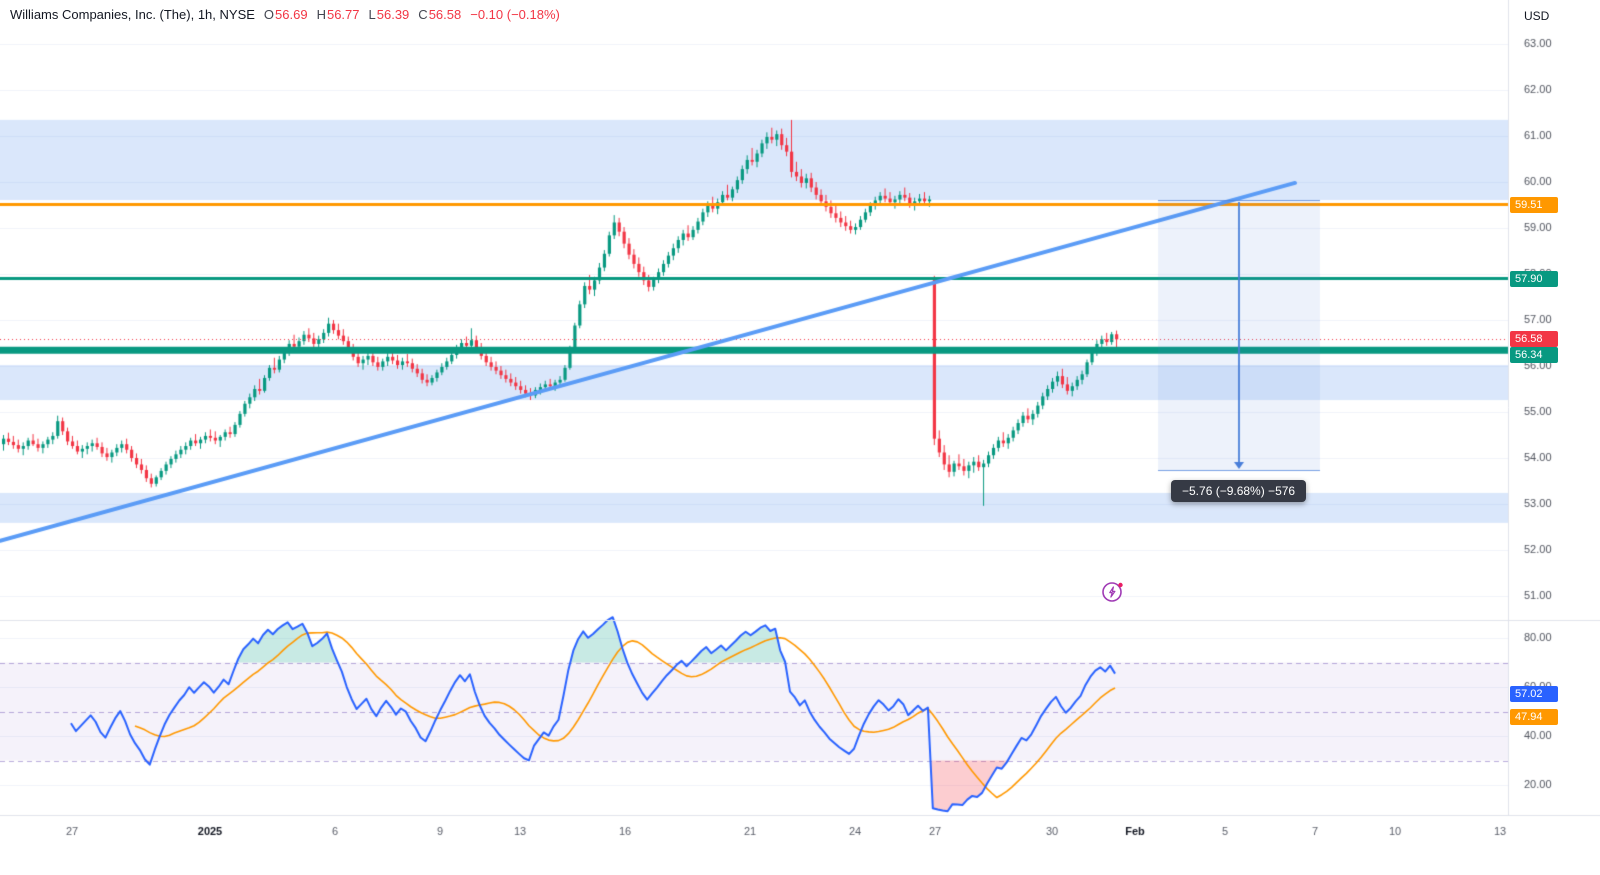 This screenshot has height=875, width=1600. What do you see at coordinates (445, 14) in the screenshot?
I see `close-value: 56.58` at bounding box center [445, 14].